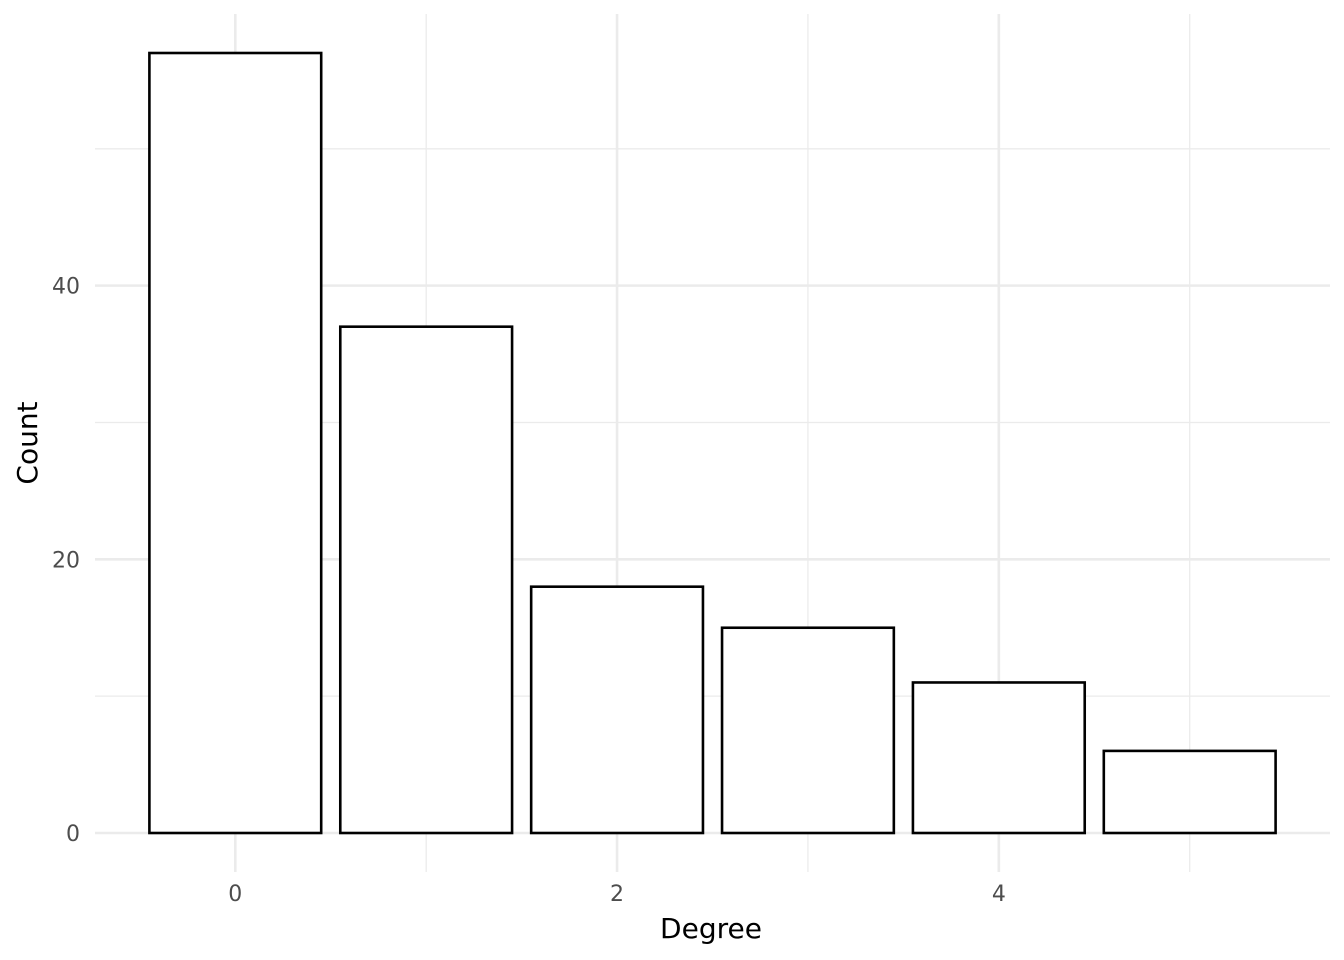 This screenshot has width=1344, height=960. I want to click on x-tick-label: 2, so click(617, 894).